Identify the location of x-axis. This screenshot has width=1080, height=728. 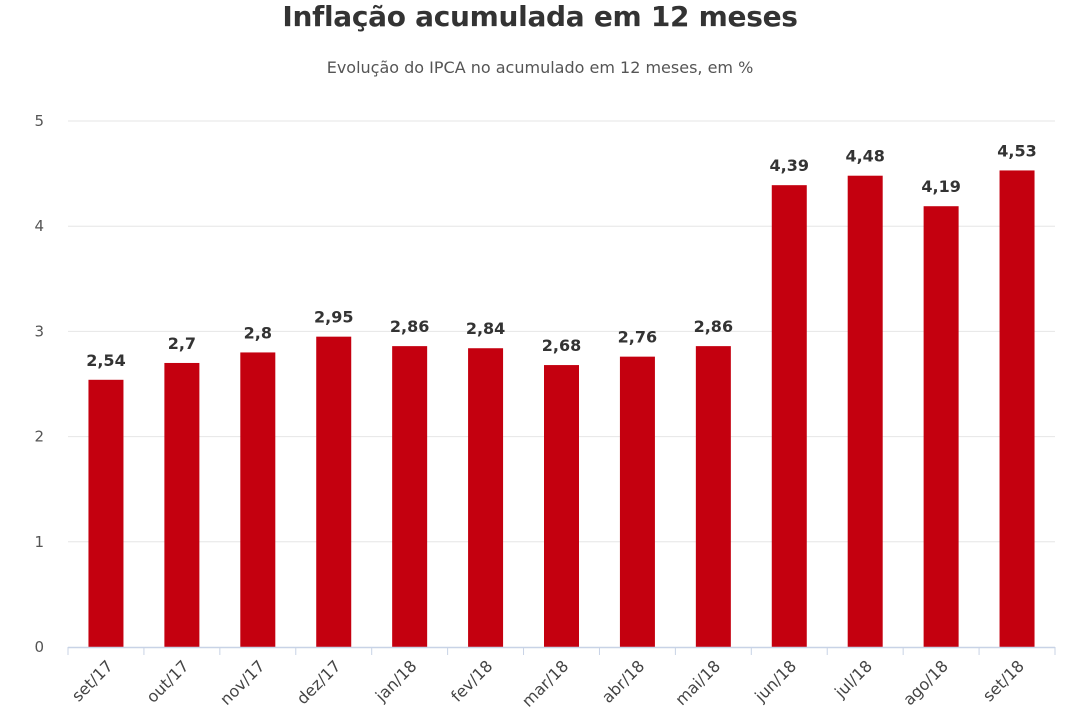
(561, 650).